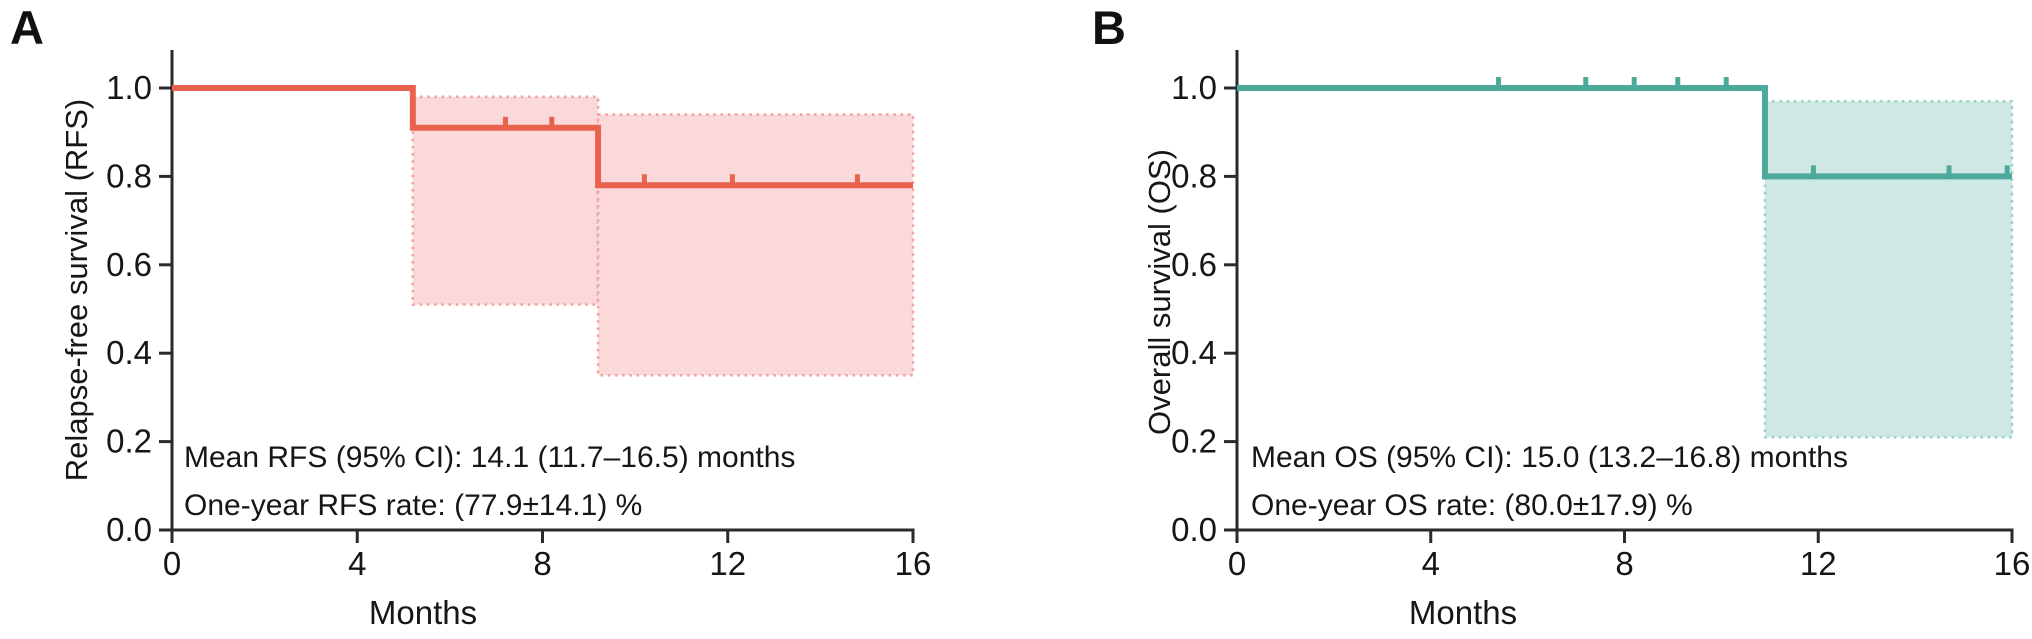  Describe the element at coordinates (1472, 505) in the screenshot. I see `panel-b-one-year-rate-annotation: One-year OS rate: (80.0±17.9) %` at that location.